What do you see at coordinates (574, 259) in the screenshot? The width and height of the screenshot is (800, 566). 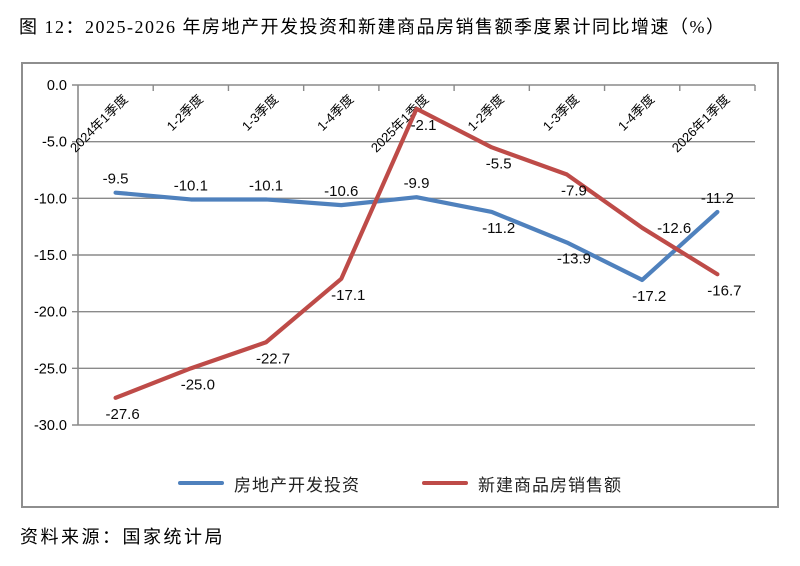 I see `data-point-label: -13.9` at bounding box center [574, 259].